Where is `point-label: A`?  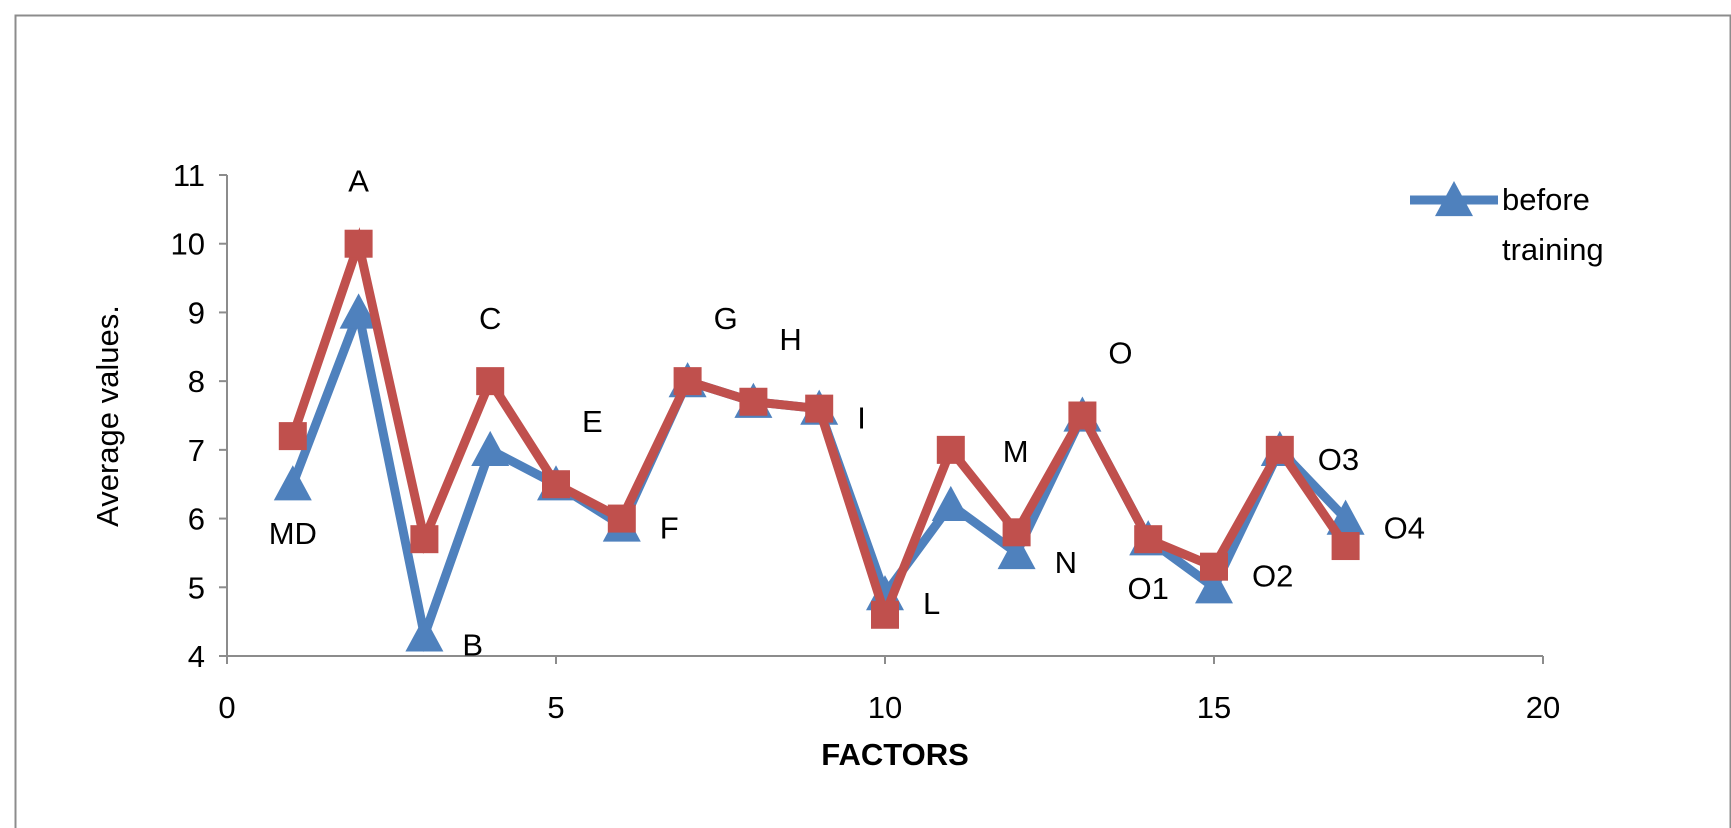 point-label: A is located at coordinates (358, 181).